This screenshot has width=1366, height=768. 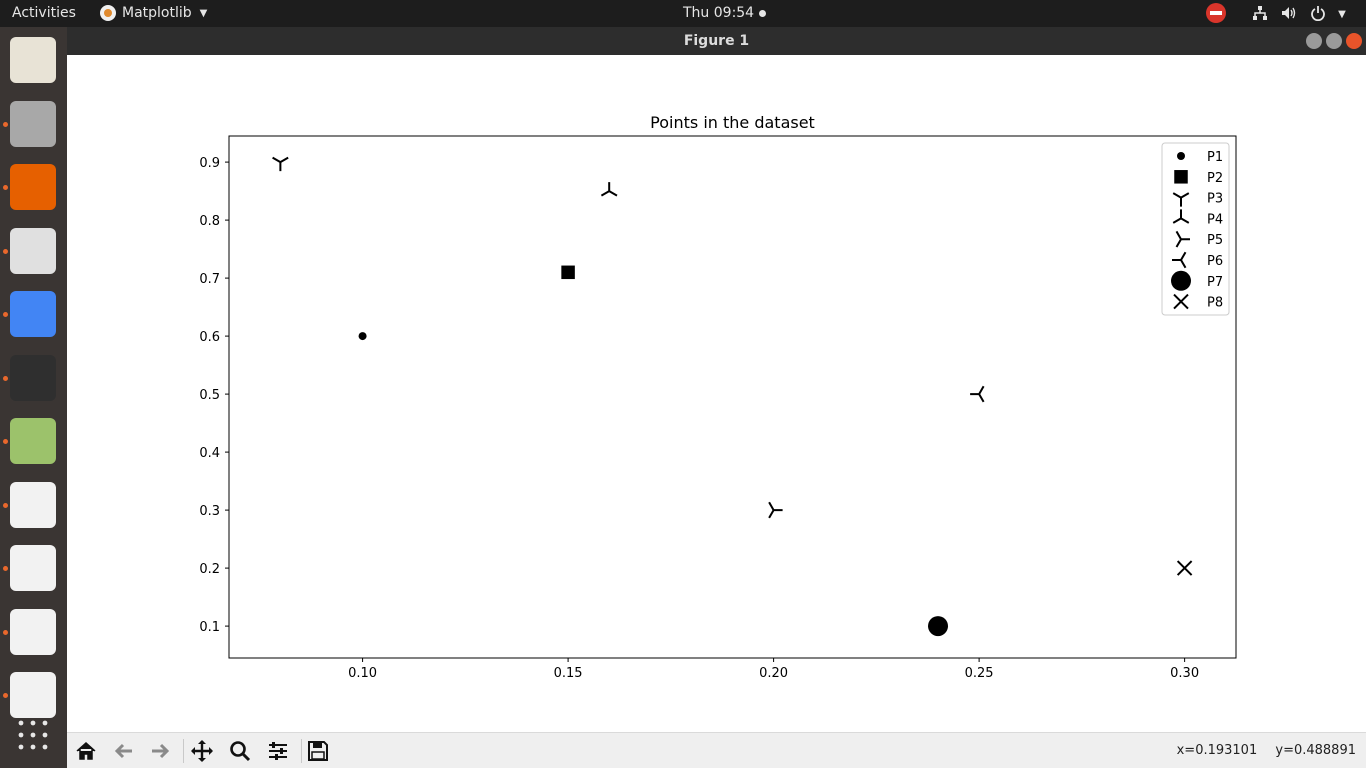 I want to click on clock: Thu 09:54, so click(x=725, y=13).